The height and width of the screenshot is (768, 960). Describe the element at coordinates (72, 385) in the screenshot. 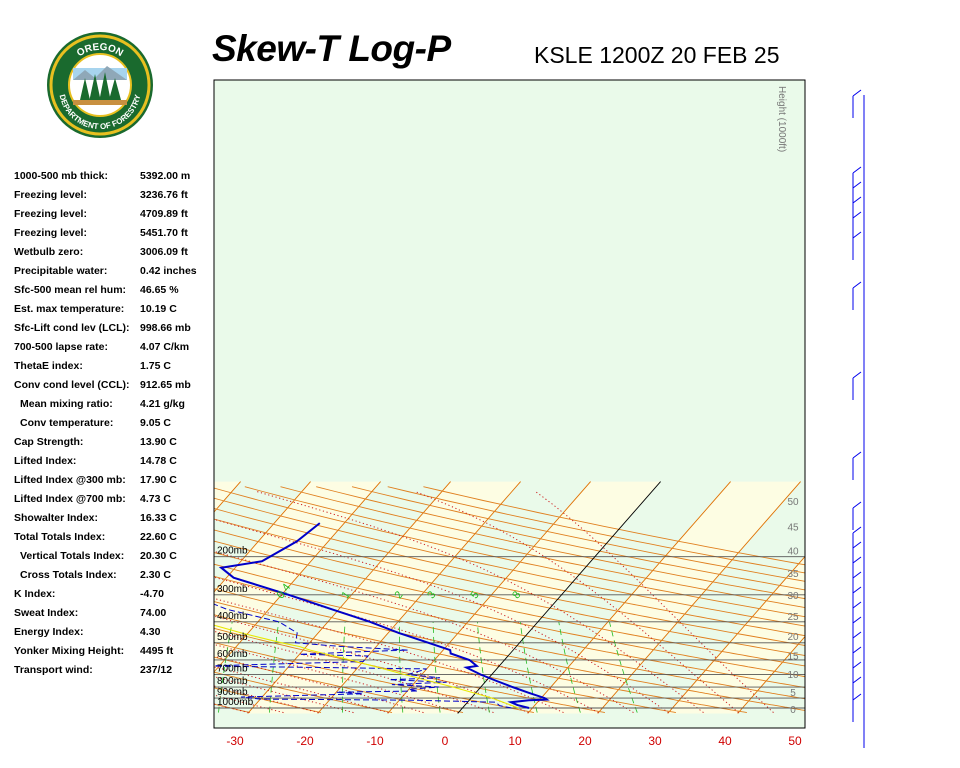

I see `index-label: Conv cond level (CCL):` at that location.